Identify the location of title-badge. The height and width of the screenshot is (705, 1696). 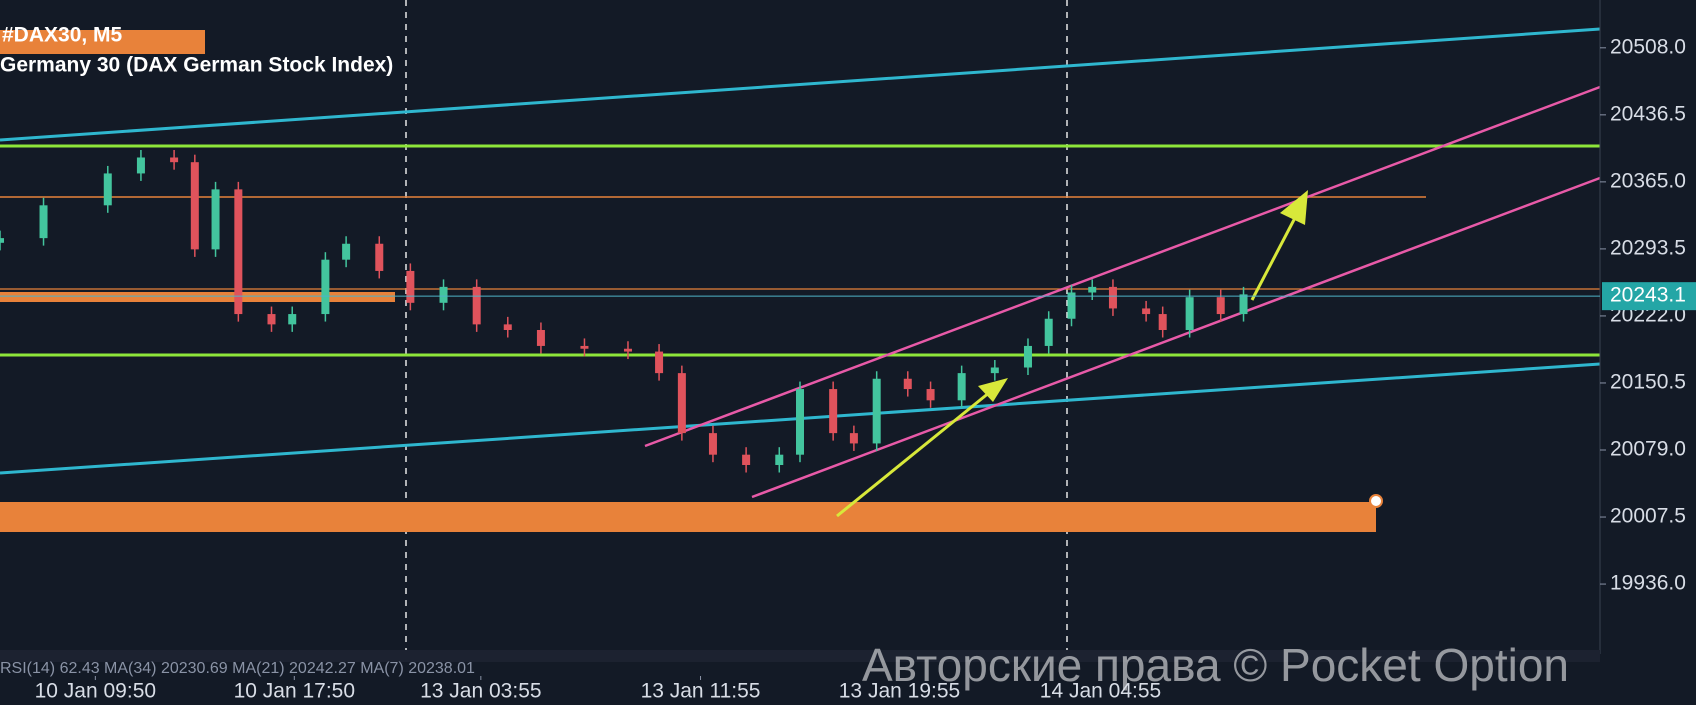
(102, 42).